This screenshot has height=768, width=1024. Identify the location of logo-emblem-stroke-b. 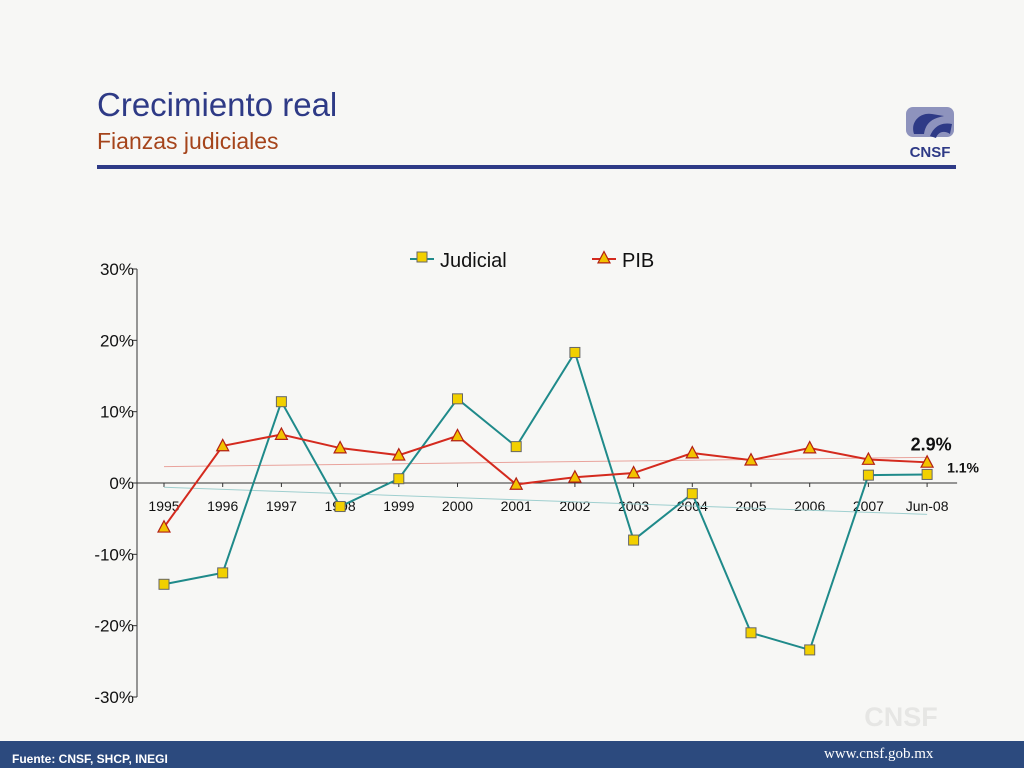
(941, 130).